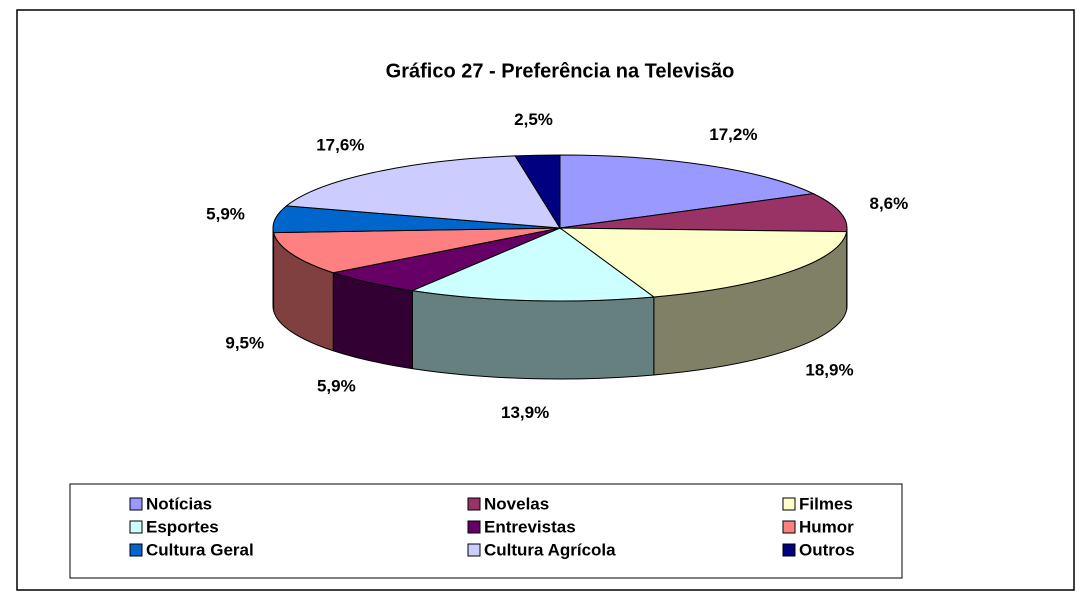 This screenshot has width=1091, height=600. I want to click on data-label: 18,9%, so click(829, 369).